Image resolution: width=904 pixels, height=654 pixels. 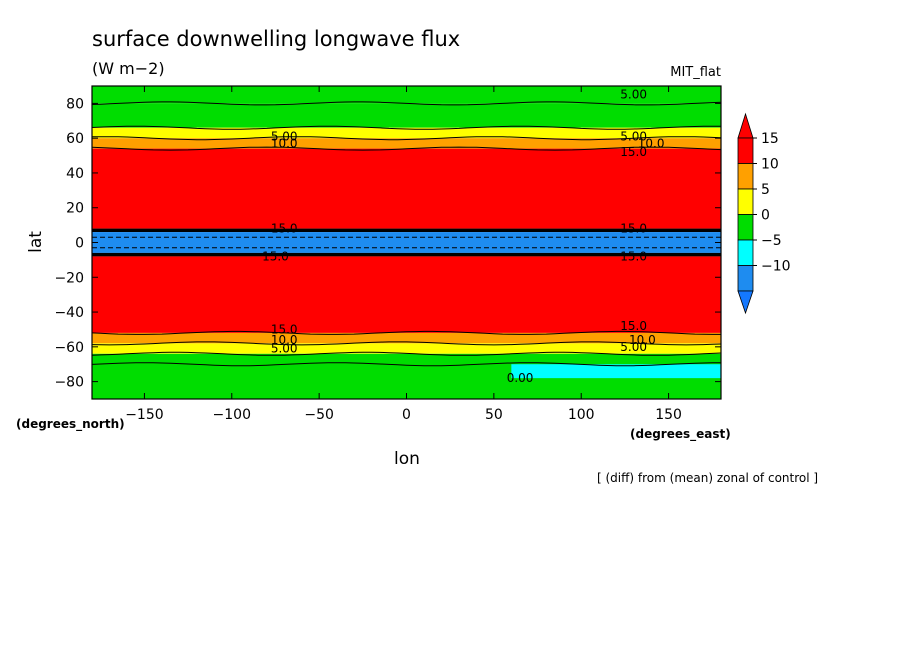 What do you see at coordinates (770, 165) in the screenshot?
I see `colorbar-label: 10` at bounding box center [770, 165].